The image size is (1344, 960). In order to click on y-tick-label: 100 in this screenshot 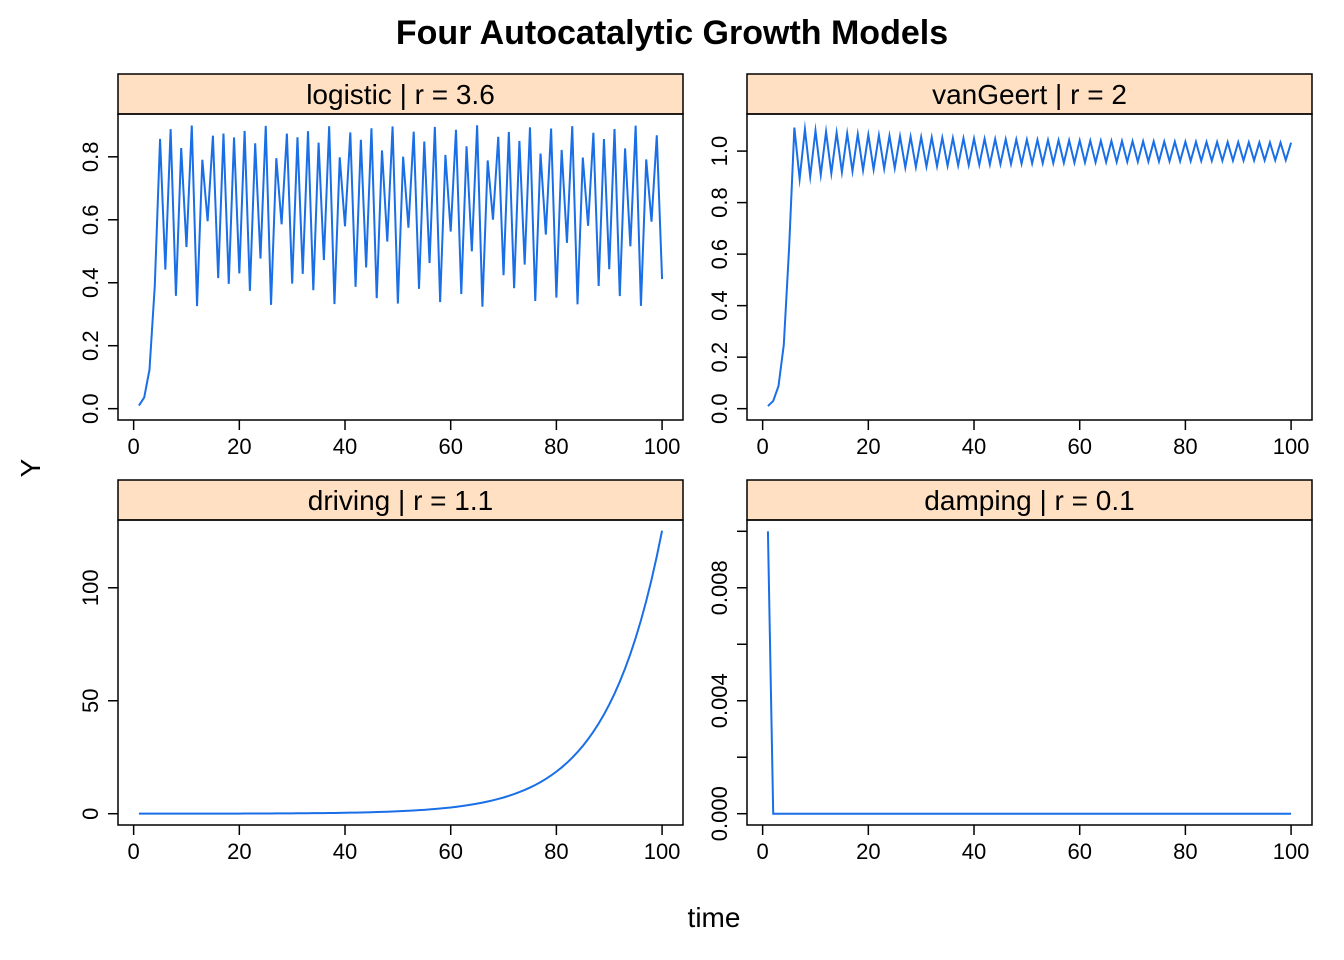, I will do `click(90, 587)`.